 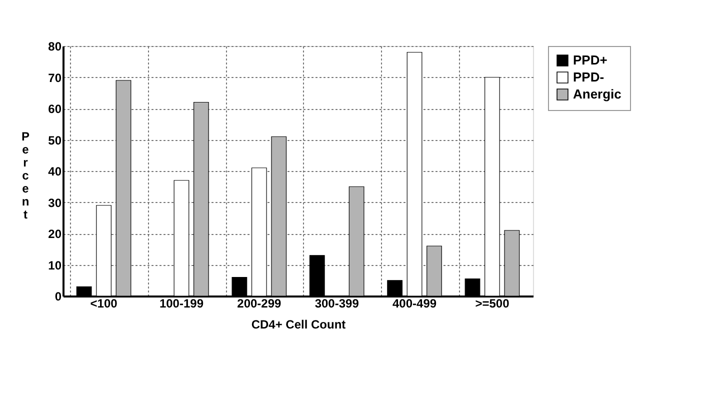 I want to click on y-tick-label: 0, so click(x=58, y=297).